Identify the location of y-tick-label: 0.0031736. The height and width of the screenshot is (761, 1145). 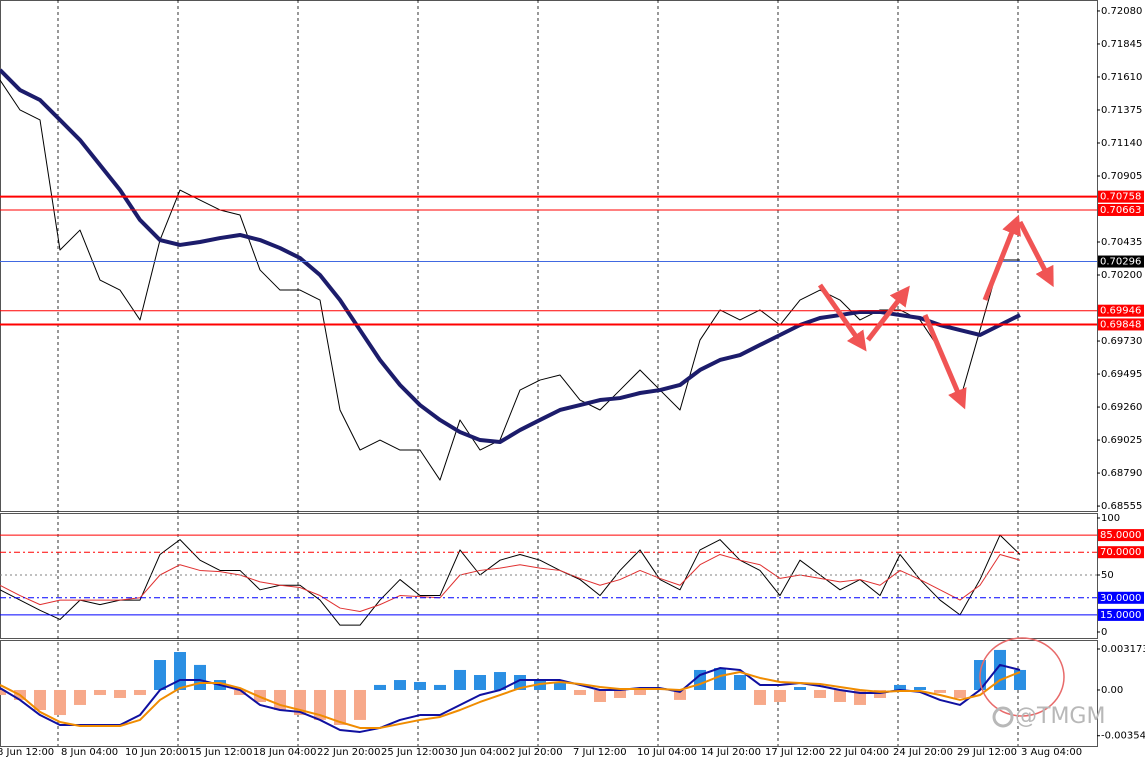
(1123, 649).